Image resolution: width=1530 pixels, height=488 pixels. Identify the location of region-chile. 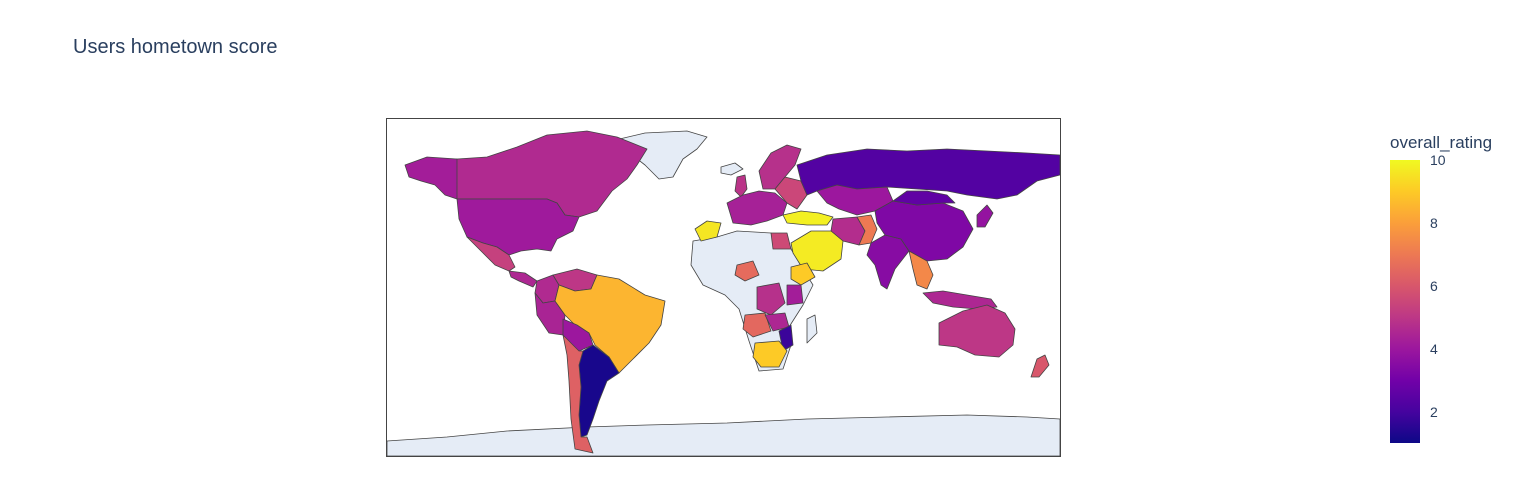
(578, 394).